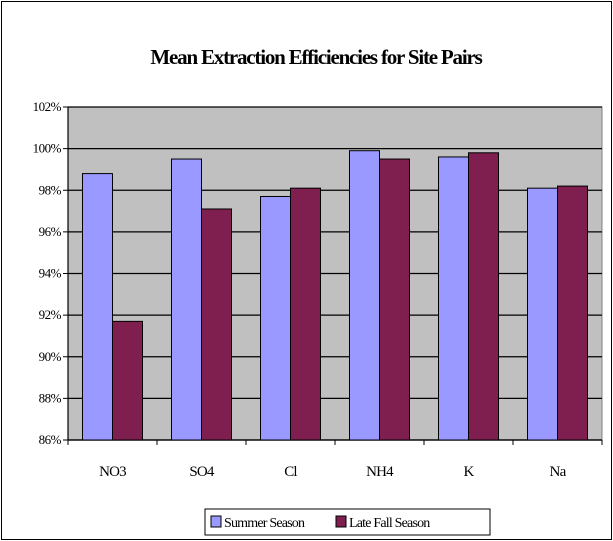 This screenshot has width=613, height=541. Describe the element at coordinates (306, 314) in the screenshot. I see `bar-cl-late-fall` at that location.